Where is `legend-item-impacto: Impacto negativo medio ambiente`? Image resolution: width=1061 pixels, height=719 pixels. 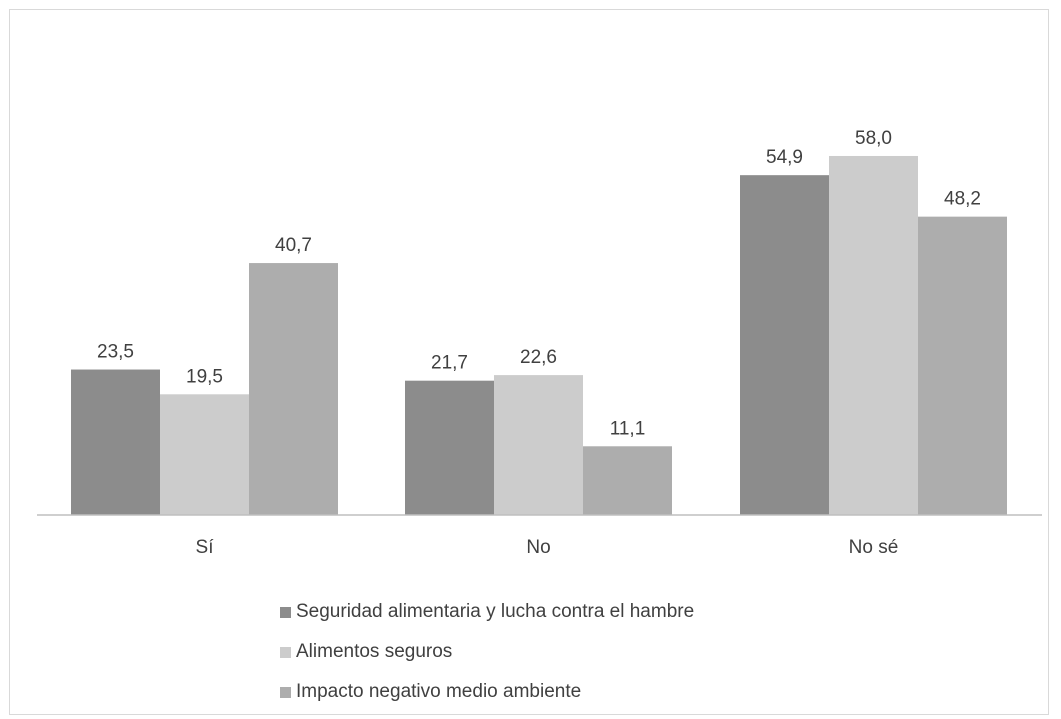 legend-item-impacto: Impacto negativo medio ambiente is located at coordinates (487, 692).